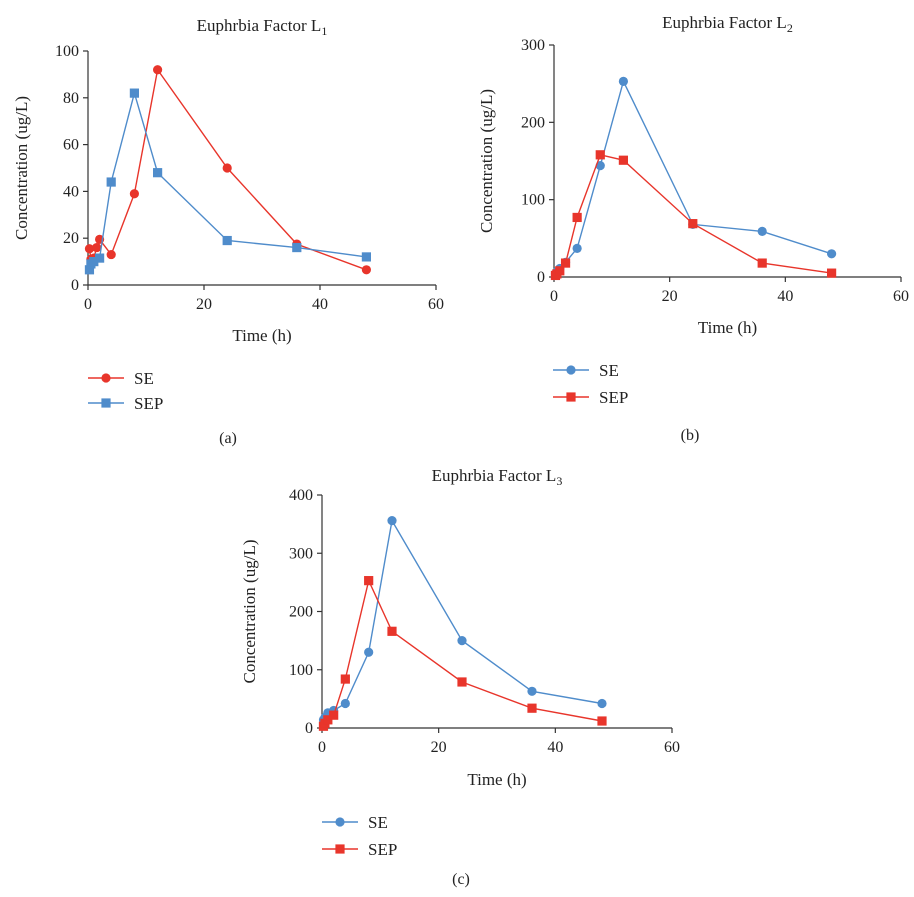 This screenshot has width=914, height=897. Describe the element at coordinates (790, 28) in the screenshot. I see `chart-title-subscript: 2` at that location.